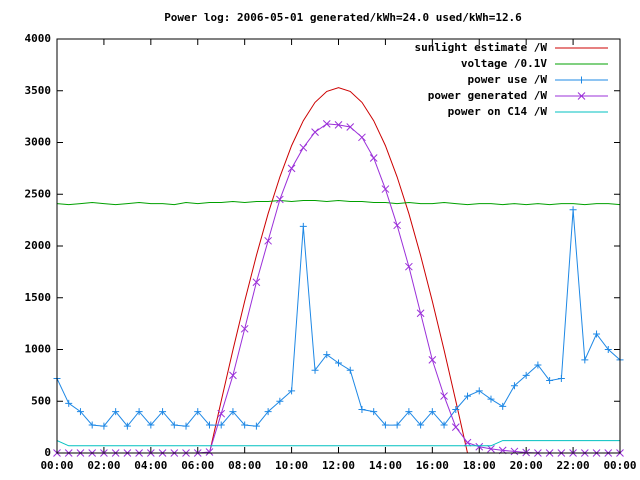 This screenshot has width=640, height=480. Describe the element at coordinates (385, 465) in the screenshot. I see `x-tick-label: 14:00` at that location.